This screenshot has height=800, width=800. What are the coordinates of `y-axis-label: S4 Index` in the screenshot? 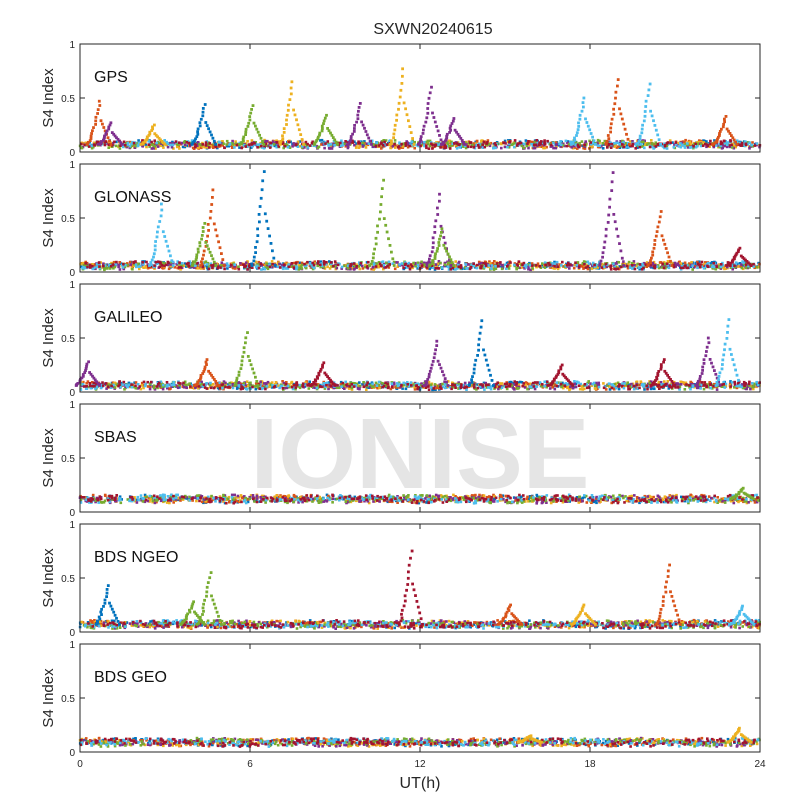 It's located at (48, 98).